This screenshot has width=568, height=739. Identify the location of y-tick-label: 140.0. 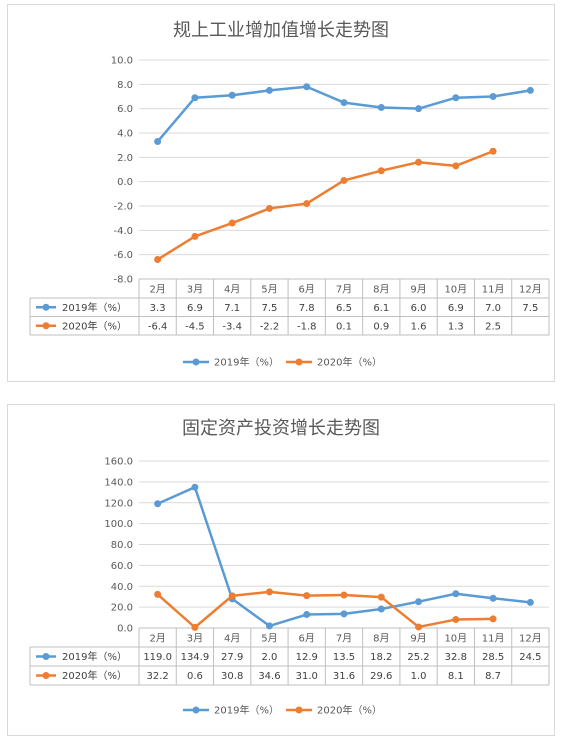
(118, 482).